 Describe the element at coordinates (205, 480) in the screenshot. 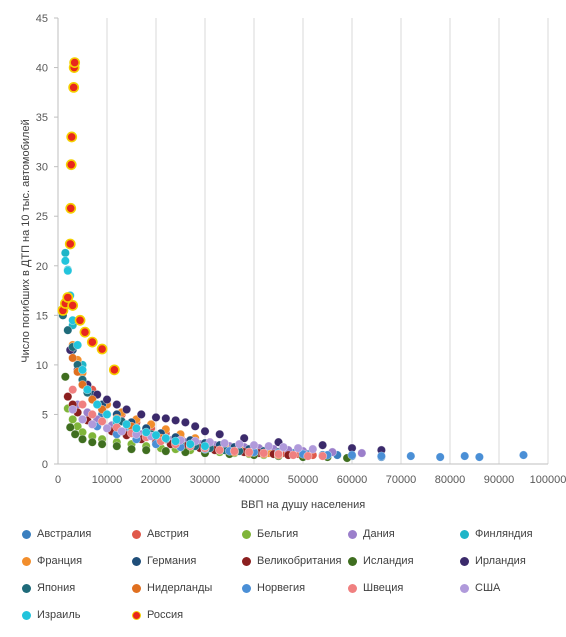

I see `x-tick-label: 30000` at that location.